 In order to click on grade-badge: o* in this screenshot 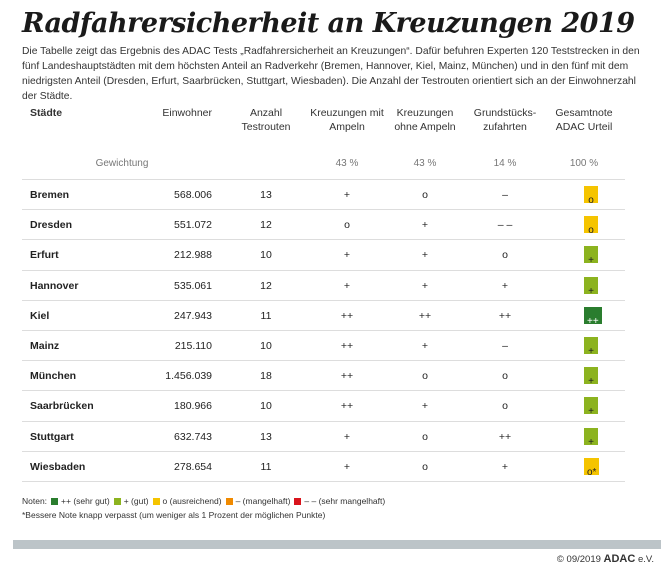, I will do `click(592, 467)`.